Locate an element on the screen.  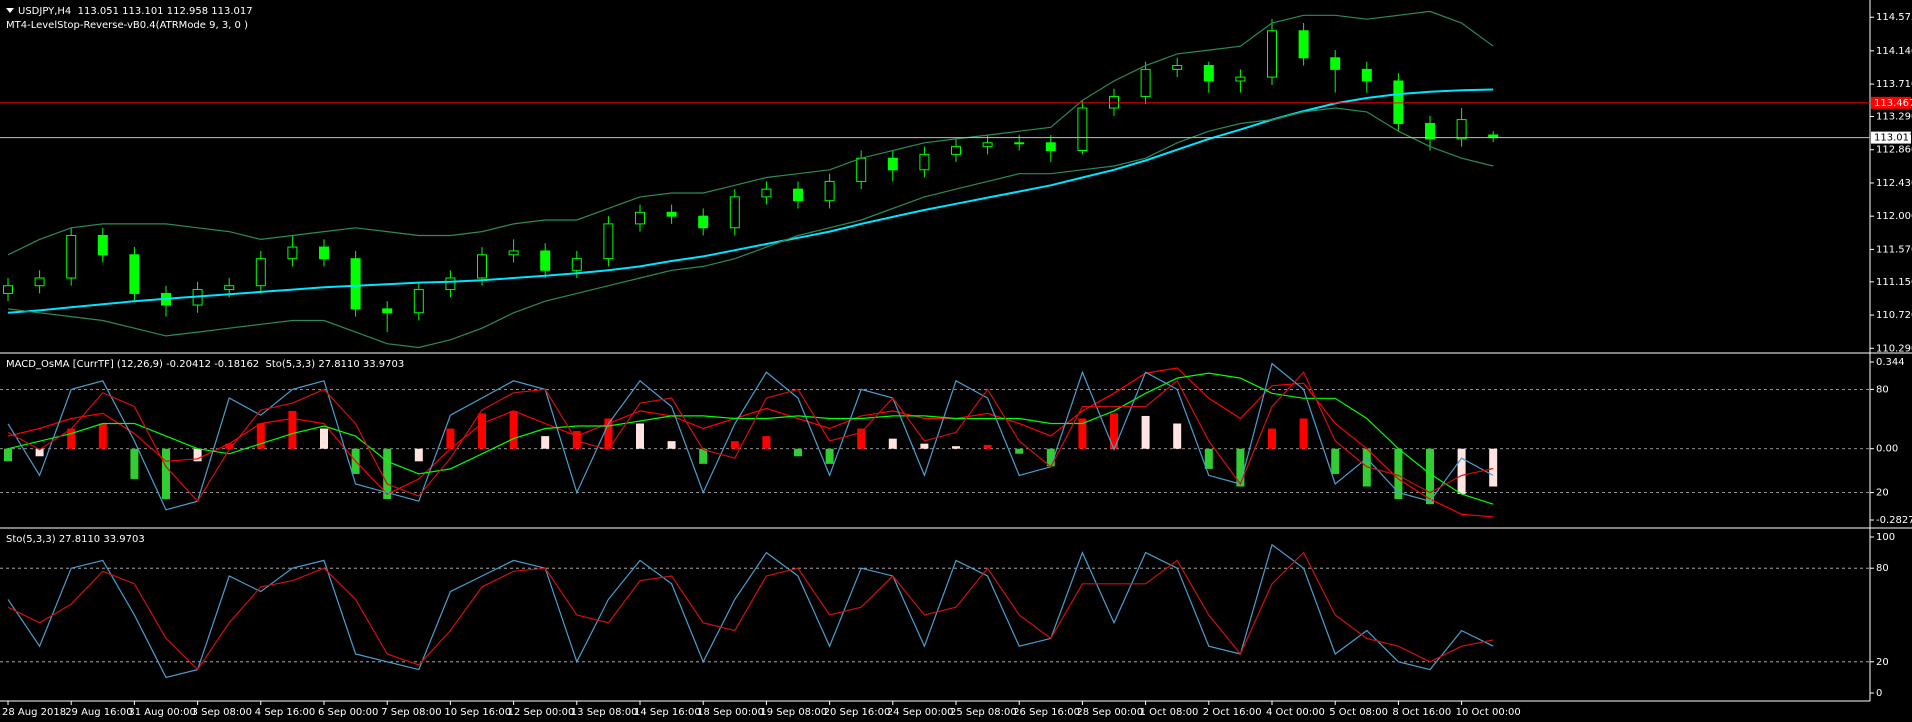
y-tick-label: 112.430 is located at coordinates (1894, 183).